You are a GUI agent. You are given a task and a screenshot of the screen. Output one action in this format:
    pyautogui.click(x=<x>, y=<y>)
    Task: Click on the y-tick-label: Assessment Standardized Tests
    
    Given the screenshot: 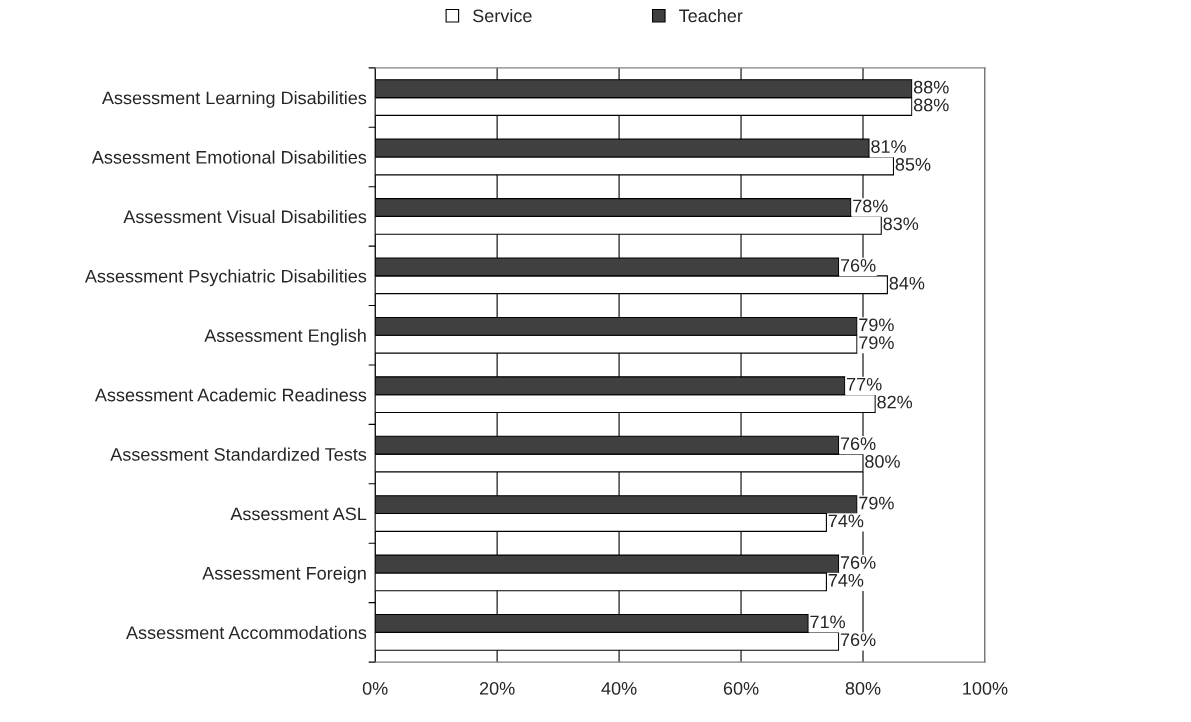 What is the action you would take?
    pyautogui.click(x=238, y=454)
    